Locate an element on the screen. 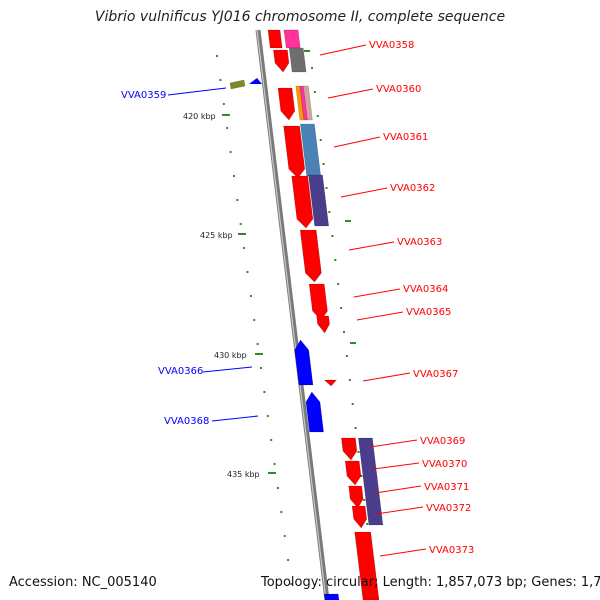 The image size is (600, 600). cog-vva0369-purple is located at coordinates (371, 481).